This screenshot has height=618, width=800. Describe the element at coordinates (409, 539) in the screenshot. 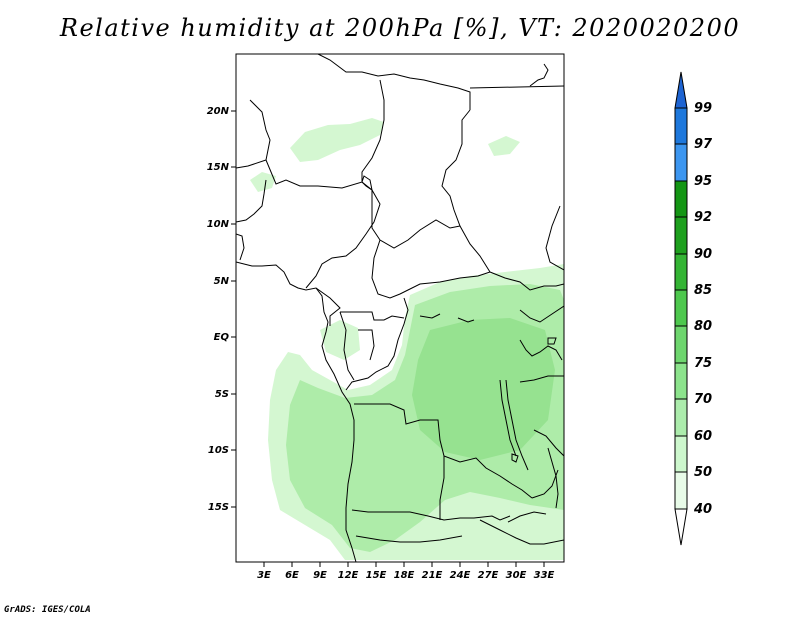

I see `border-southwest-africa` at that location.